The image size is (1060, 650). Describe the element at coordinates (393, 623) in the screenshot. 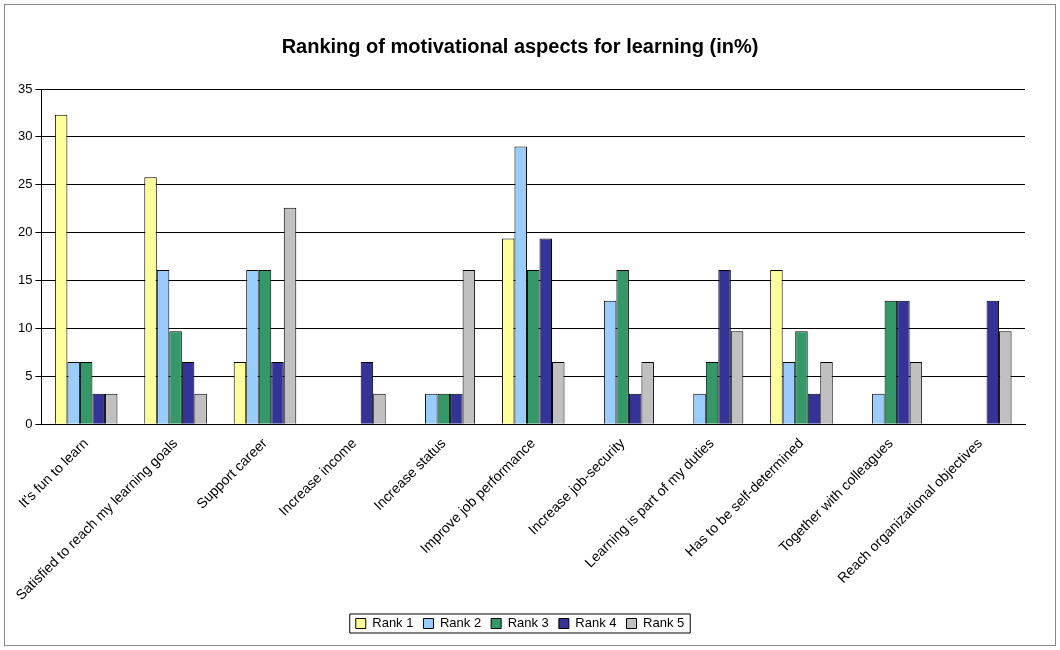

I see `legend-label: Rank 1` at that location.